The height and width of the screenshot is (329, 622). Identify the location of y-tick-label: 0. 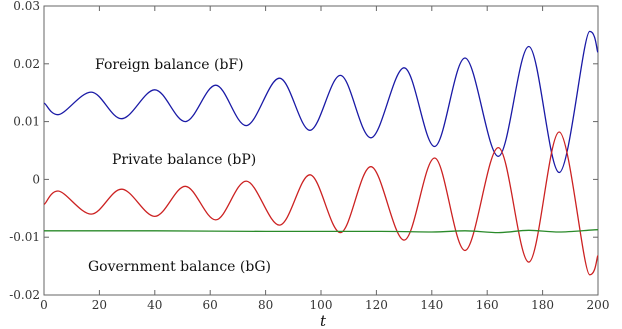
(36, 179).